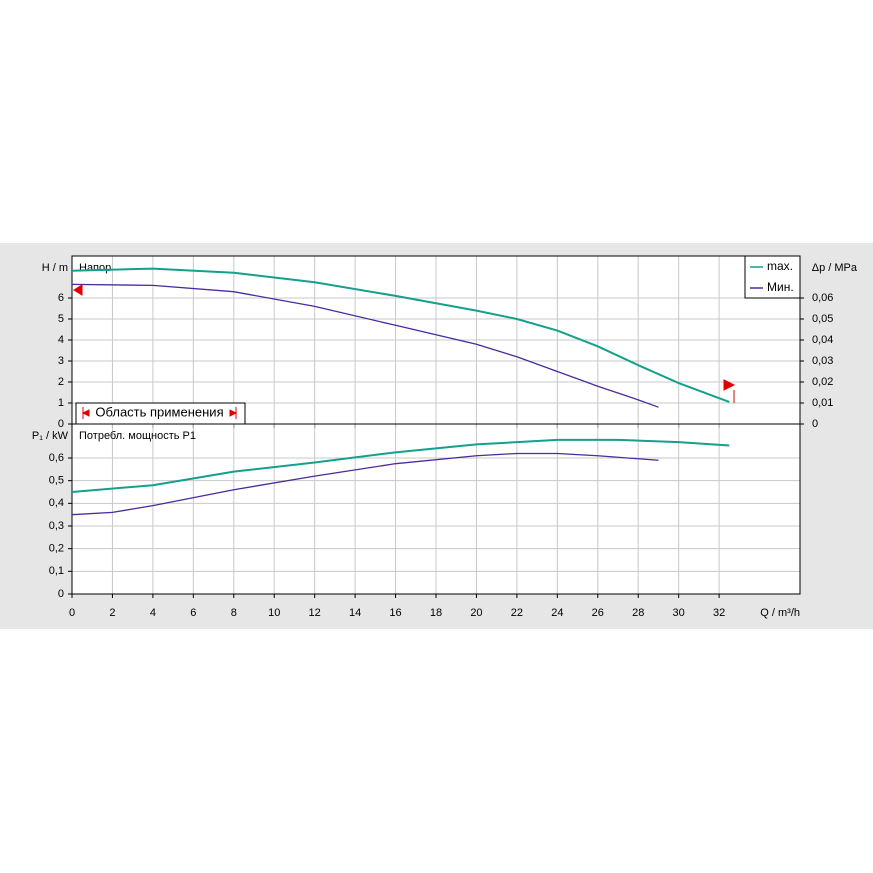 The image size is (873, 873). I want to click on x-tick-label: 12, so click(315, 613).